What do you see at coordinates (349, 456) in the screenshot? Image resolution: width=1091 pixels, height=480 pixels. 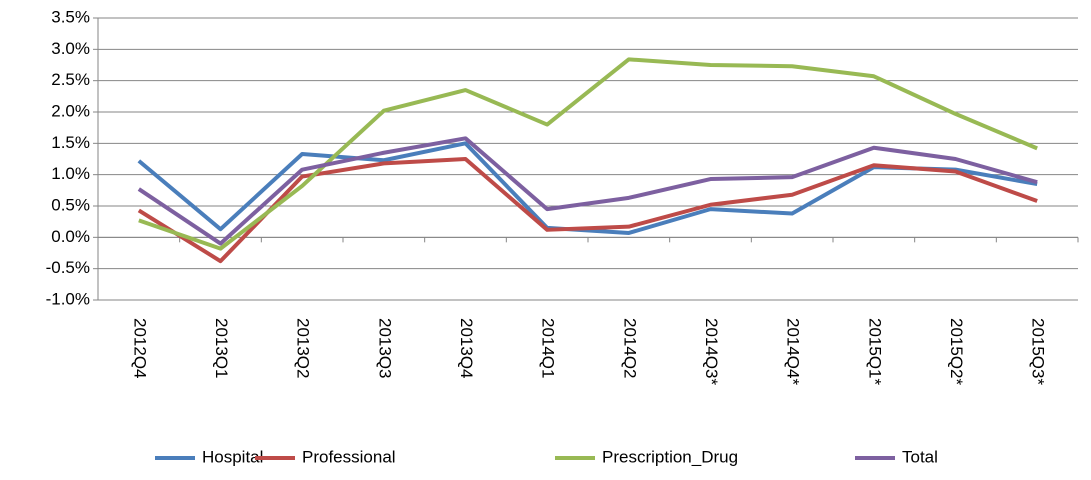 I see `legend-label: Professional` at bounding box center [349, 456].